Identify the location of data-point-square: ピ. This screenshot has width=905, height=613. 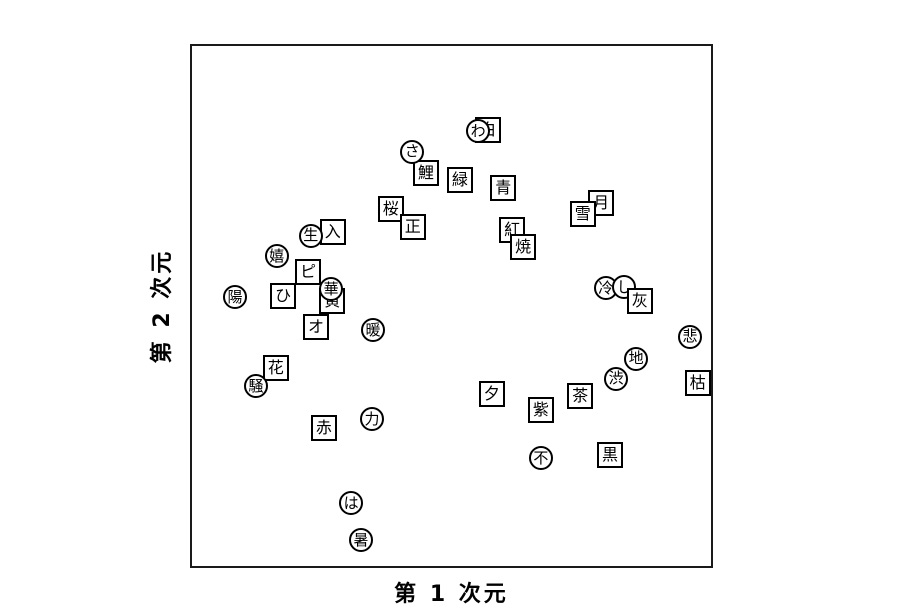
(308, 271).